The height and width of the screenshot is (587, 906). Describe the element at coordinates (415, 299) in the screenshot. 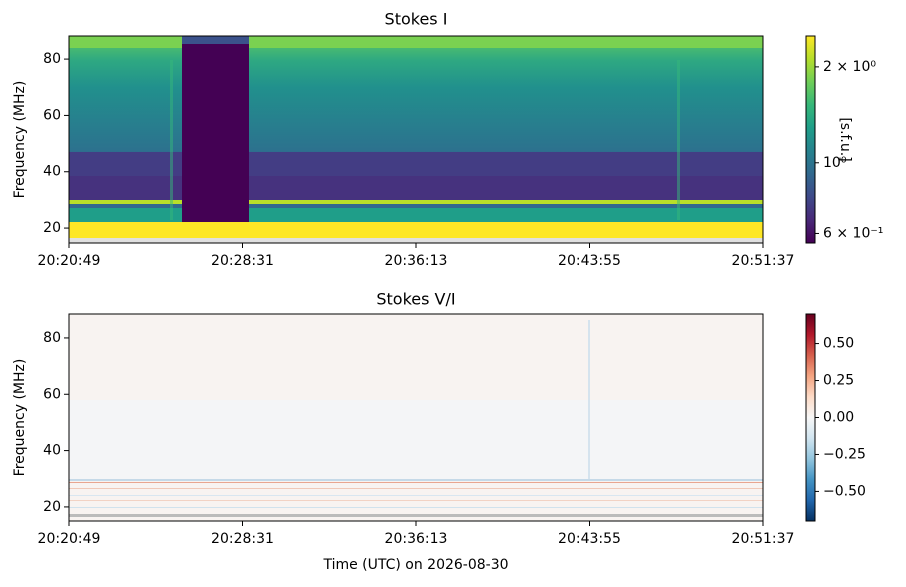

I see `chart-title: Stokes V/I` at that location.